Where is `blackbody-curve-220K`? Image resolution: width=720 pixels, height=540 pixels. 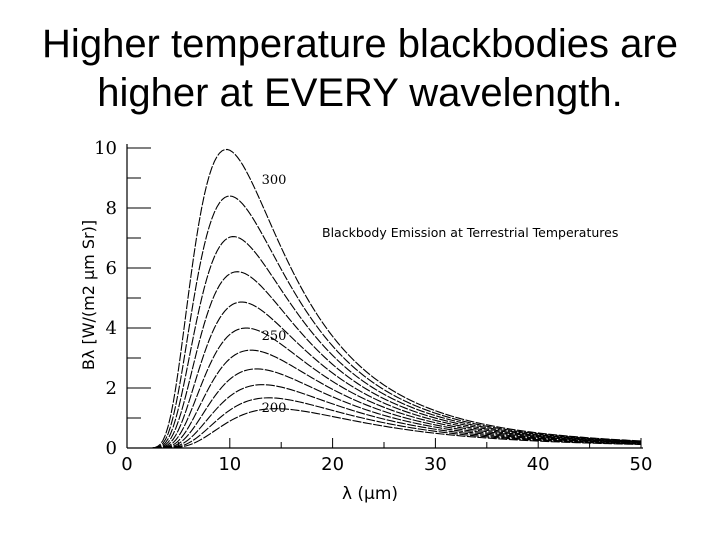
blackbody-curve-220K is located at coordinates (397, 416).